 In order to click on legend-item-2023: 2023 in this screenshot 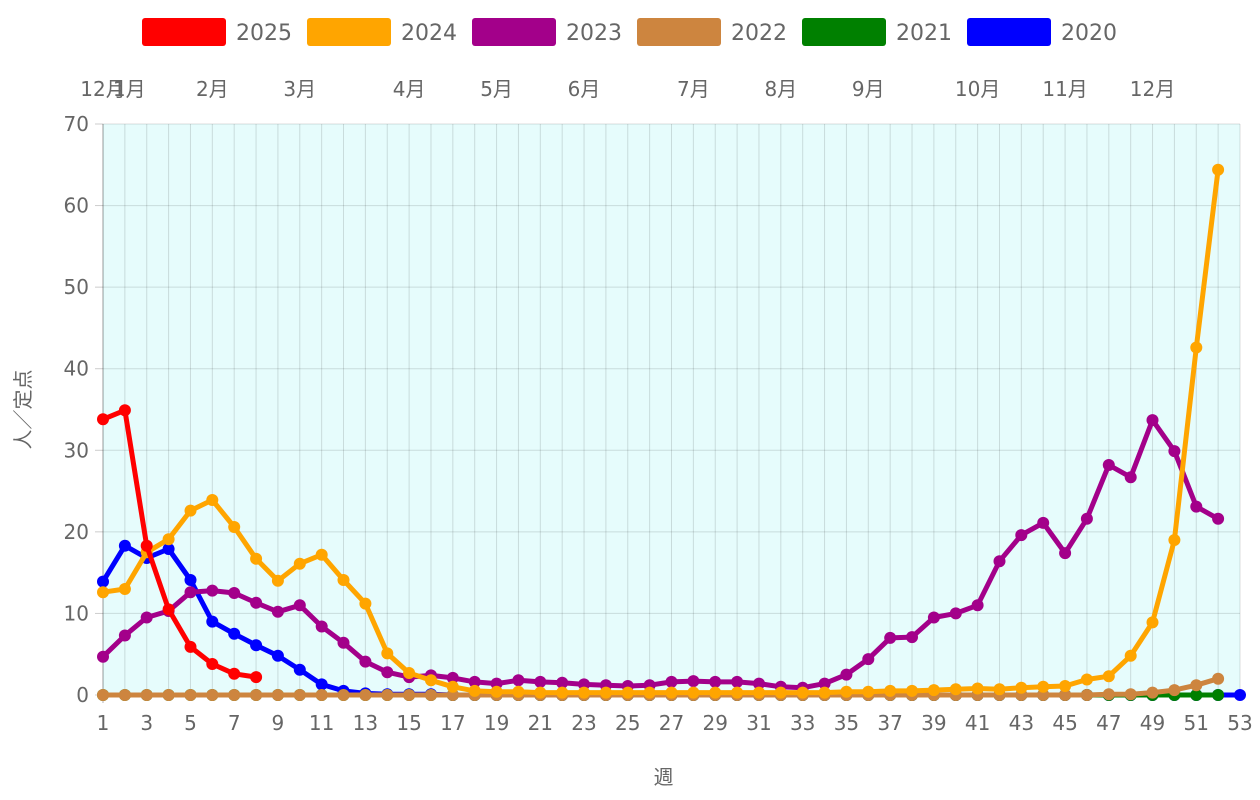, I will do `click(547, 32)`.